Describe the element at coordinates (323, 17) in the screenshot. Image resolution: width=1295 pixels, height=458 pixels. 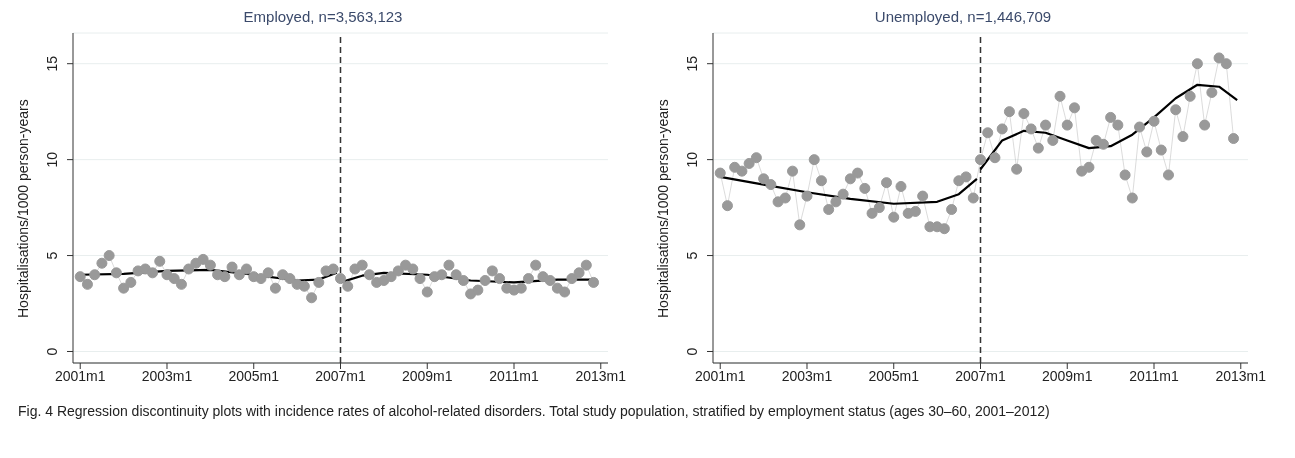
I see `chart-title: Employed, n=3,563,123` at that location.